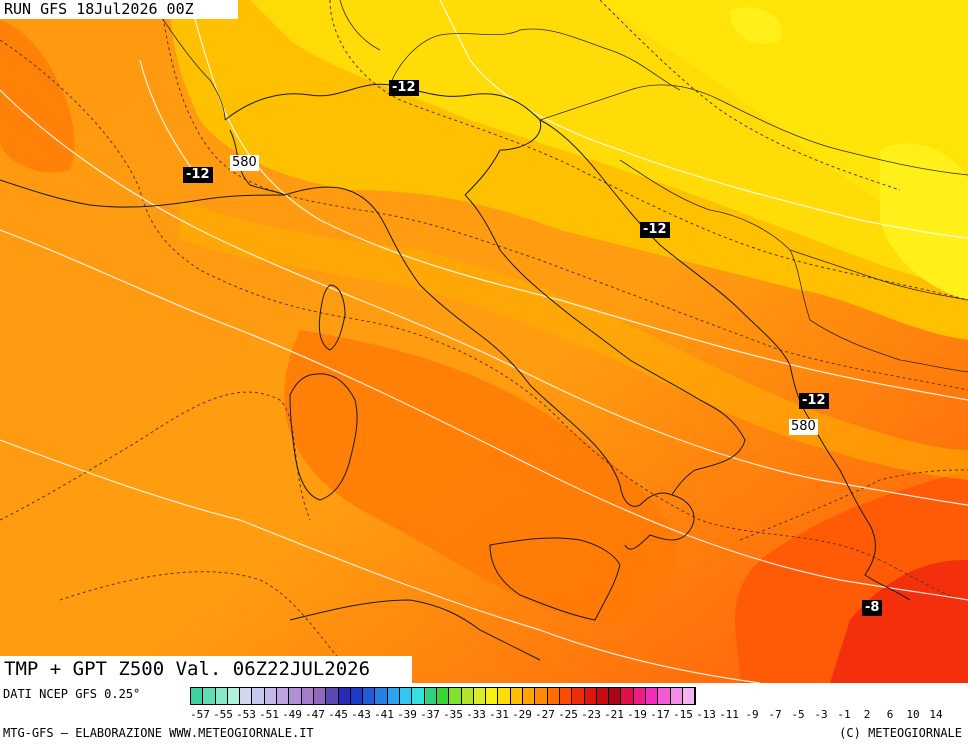  Describe the element at coordinates (899, 621) in the screenshot. I see `hotter-area-southeast` at that location.